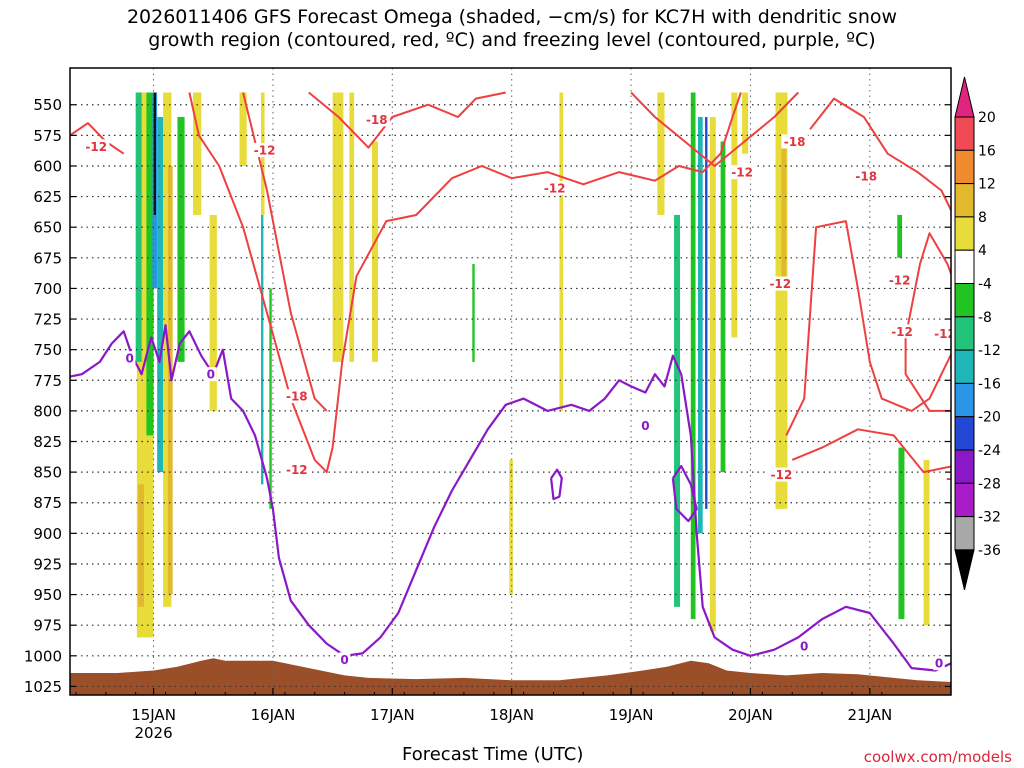 The image size is (1024, 768). Describe the element at coordinates (866, 176) in the screenshot. I see `contour-label-6: -18` at that location.